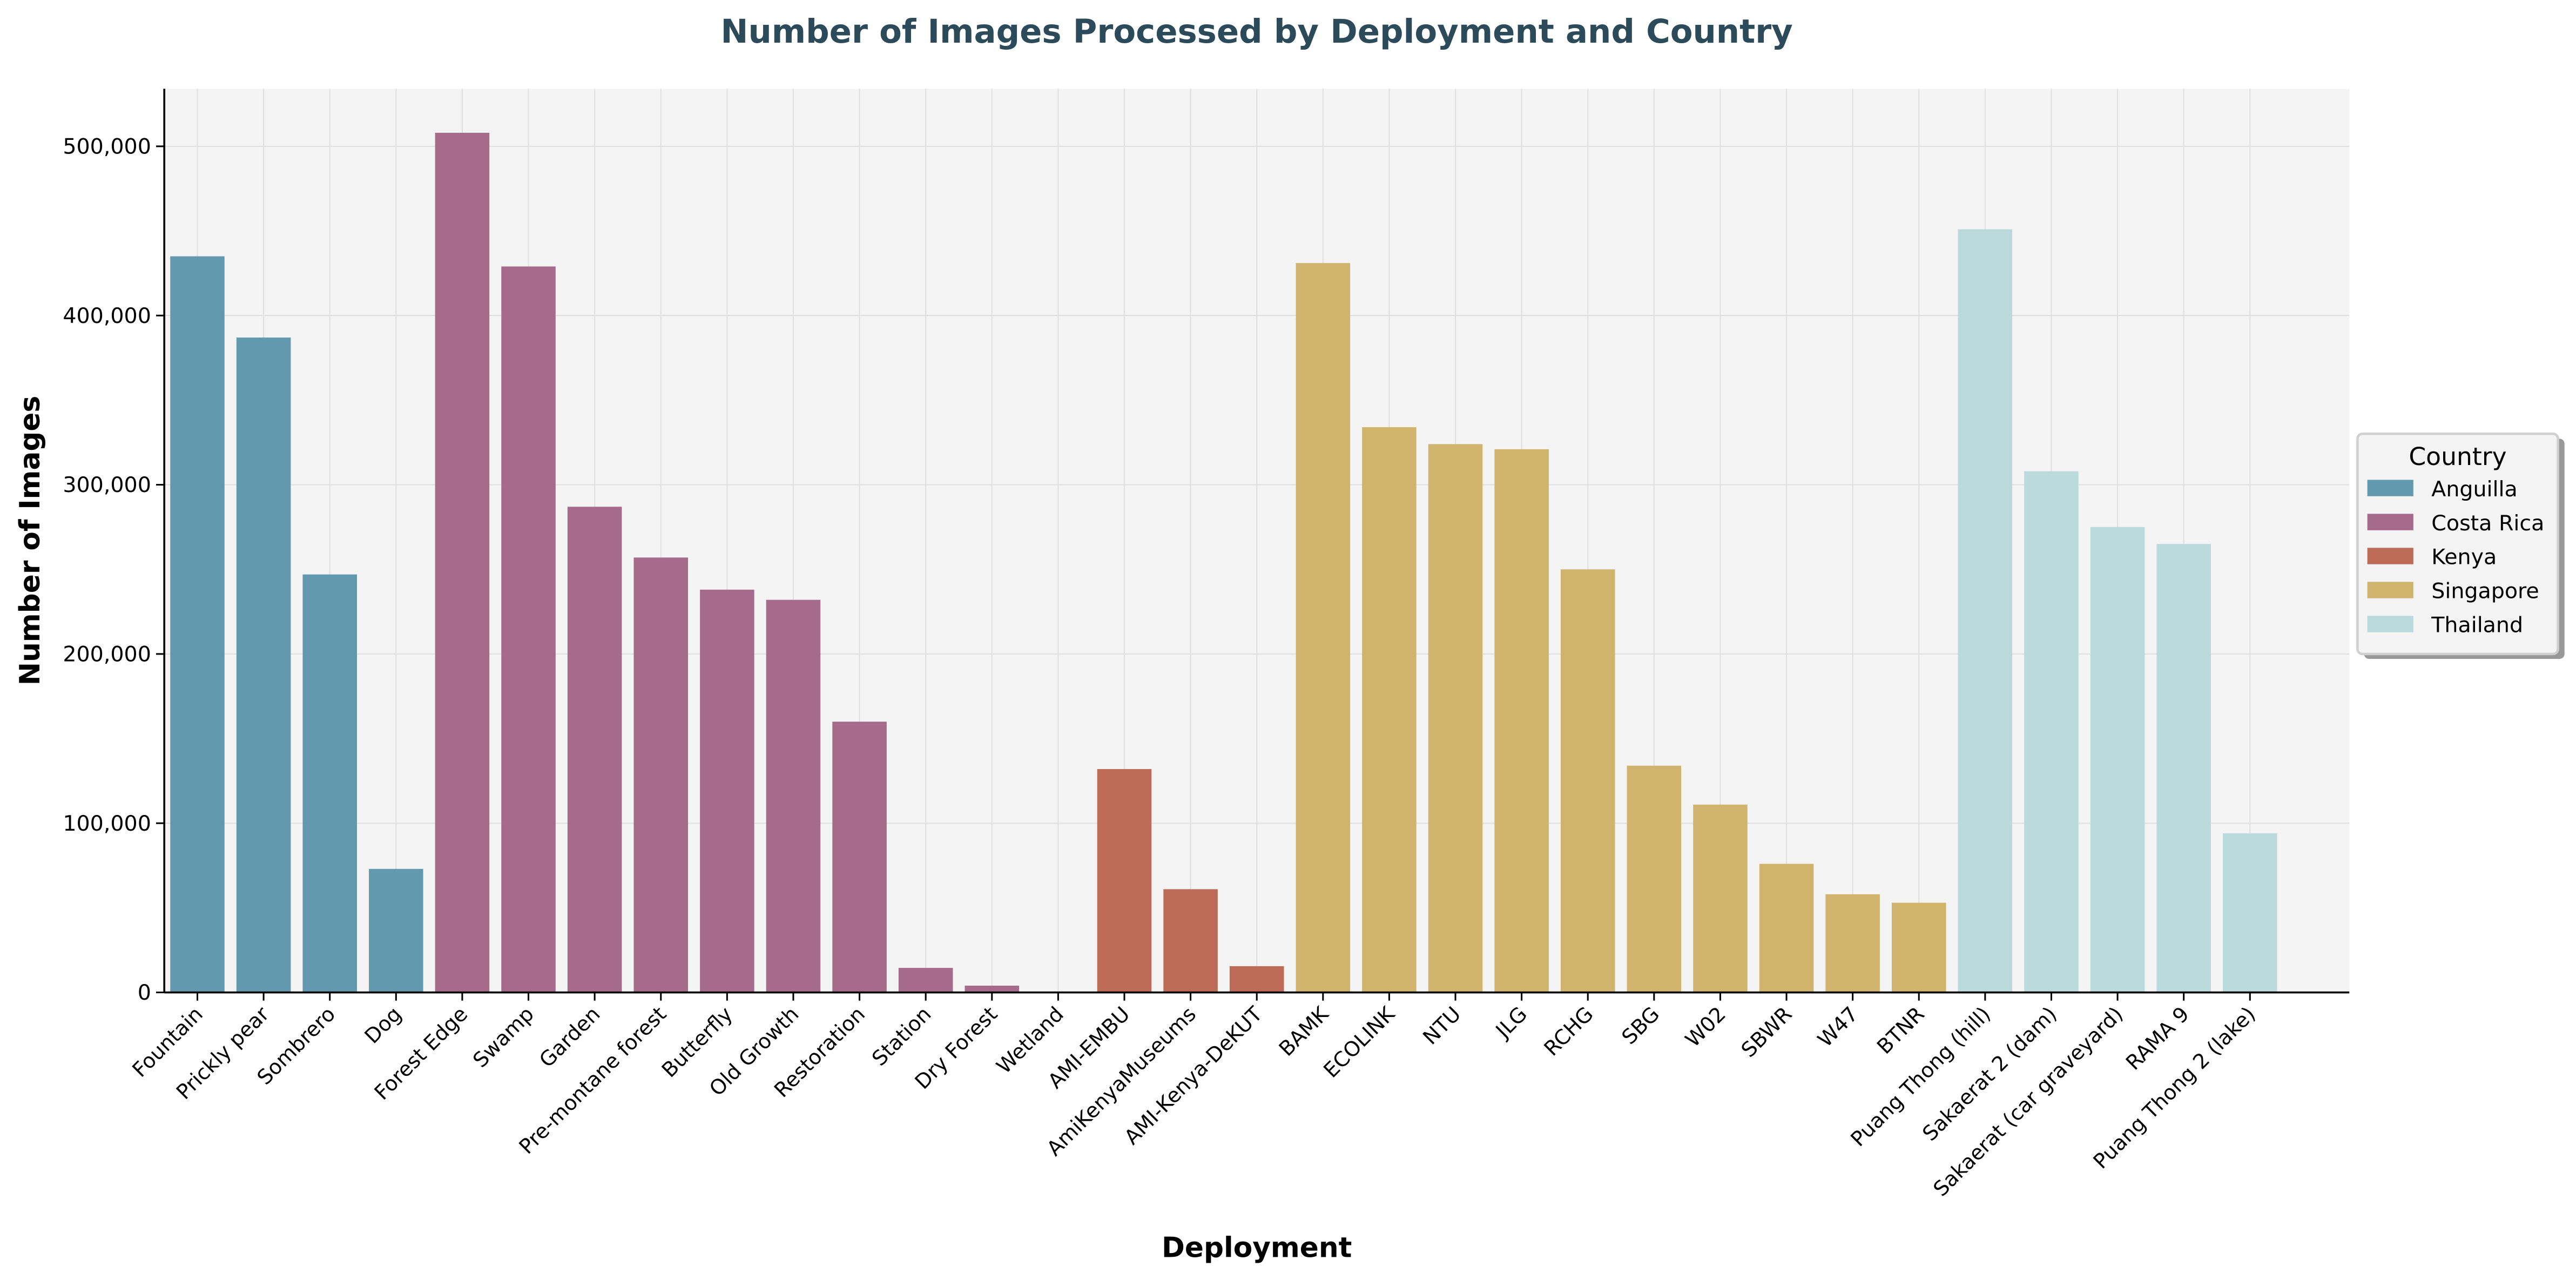  What do you see at coordinates (1323, 628) in the screenshot?
I see `bar-bamk` at bounding box center [1323, 628].